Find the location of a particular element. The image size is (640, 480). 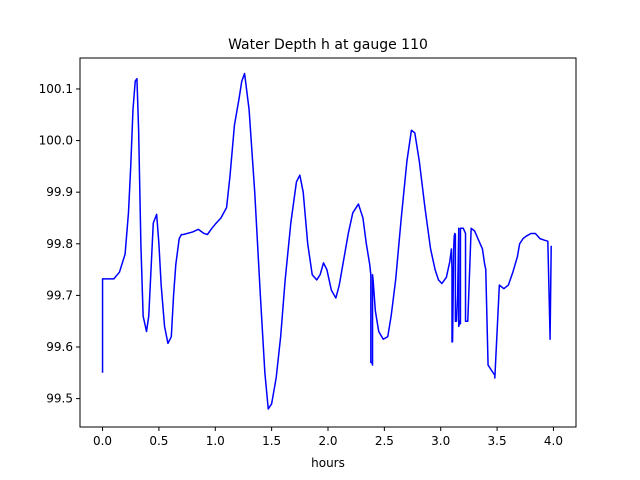

x-tick-label: 0.5 is located at coordinates (158, 441).